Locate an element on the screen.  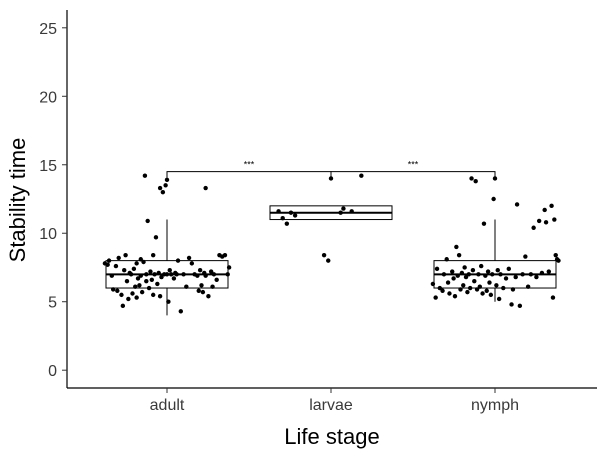
x-ticks: adult larvae nymph is located at coordinates (334, 401).